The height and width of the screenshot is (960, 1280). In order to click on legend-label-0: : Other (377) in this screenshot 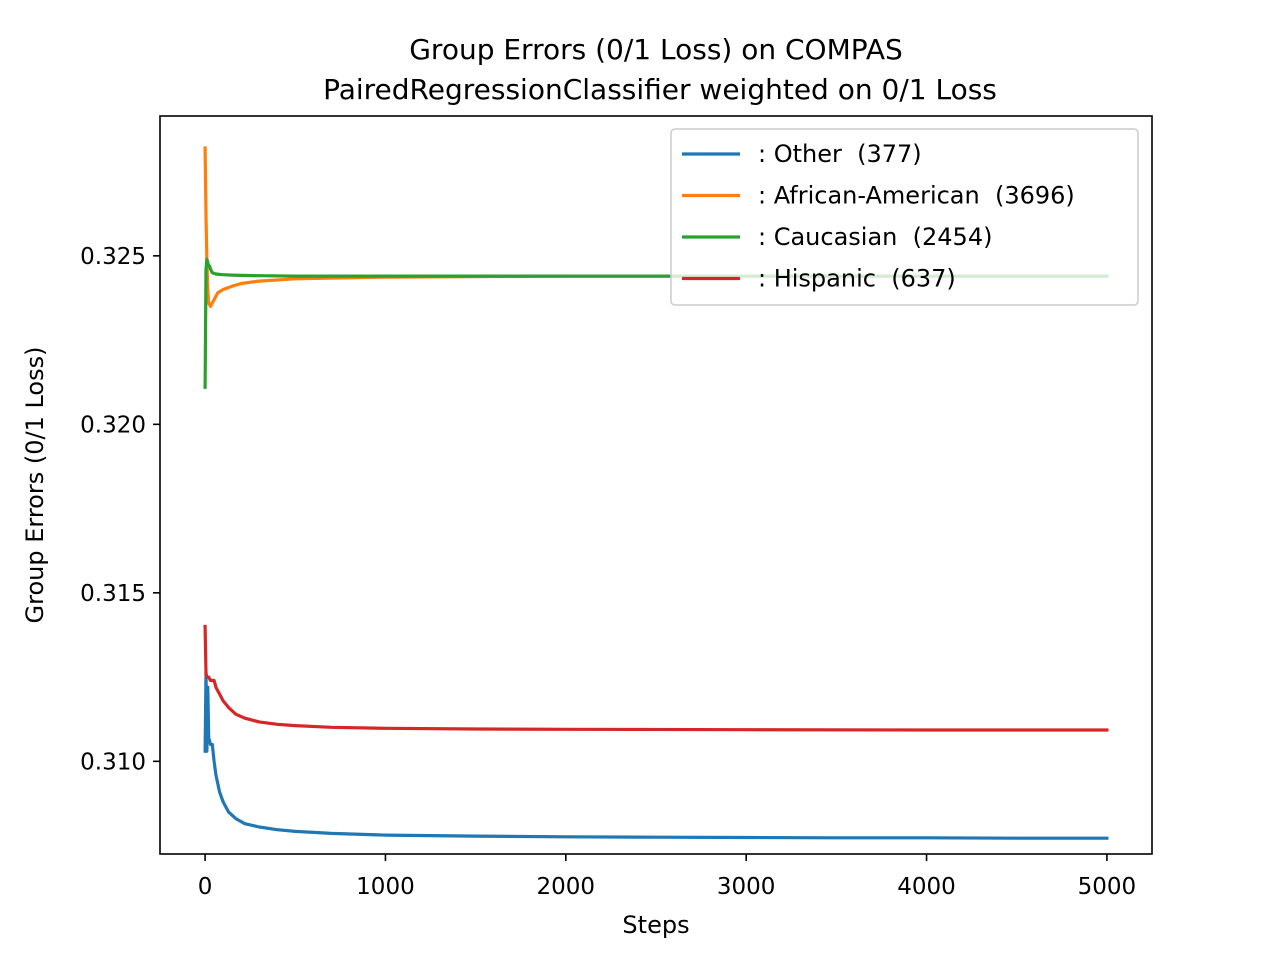, I will do `click(840, 154)`.